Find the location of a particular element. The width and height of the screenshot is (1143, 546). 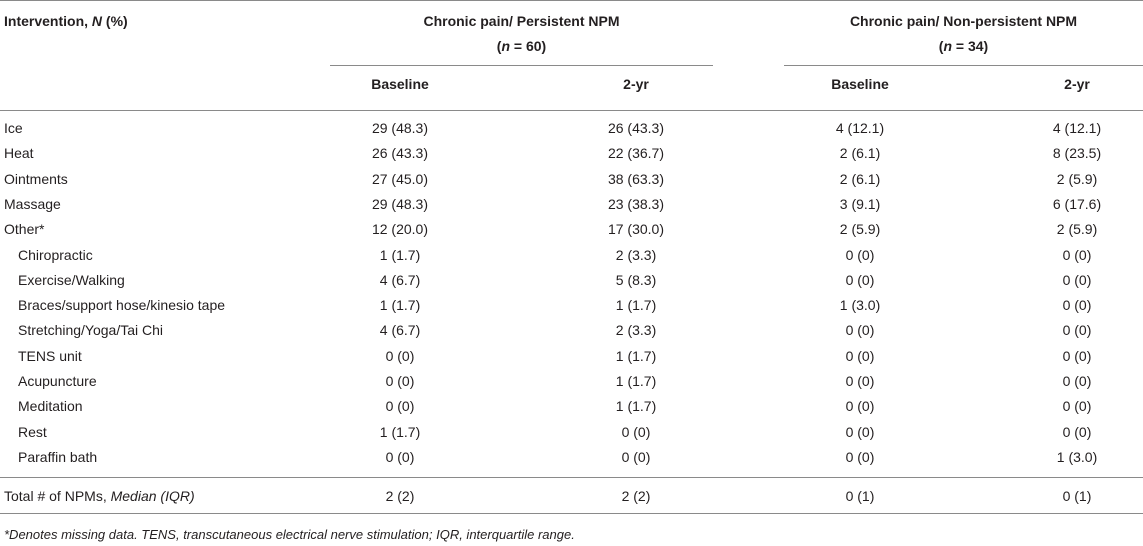

table-cell: 38 (63.3) is located at coordinates (636, 179).